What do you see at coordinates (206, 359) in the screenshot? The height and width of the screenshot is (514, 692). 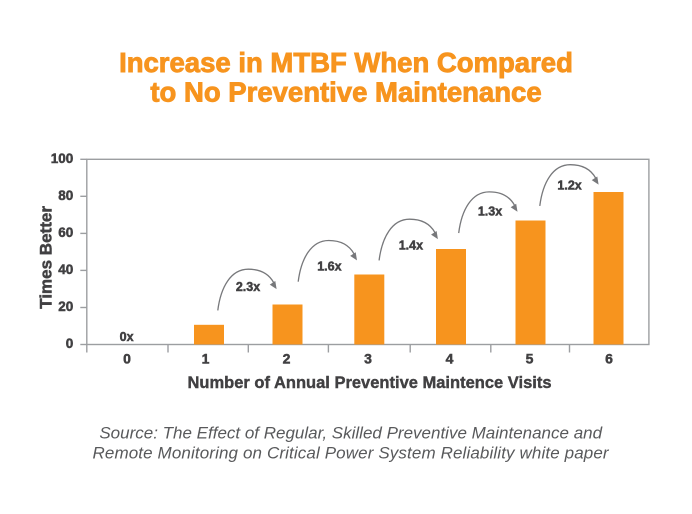 I see `svg-text: 1` at bounding box center [206, 359].